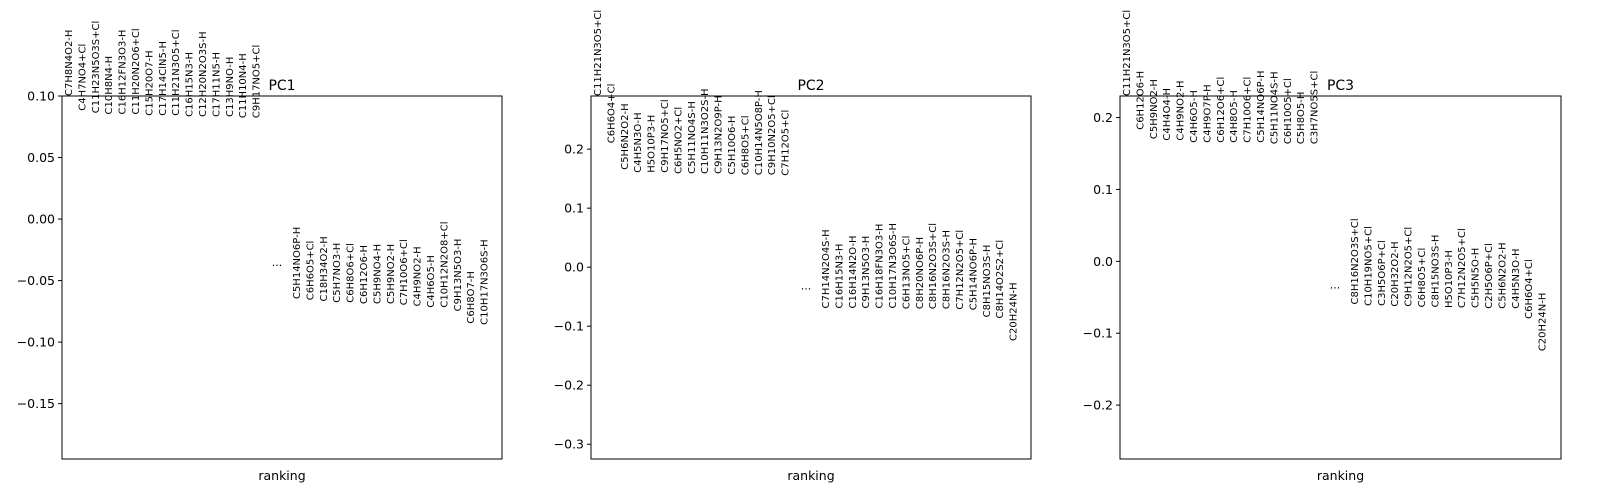  I want to click on y-tick-label: −0.15, so click(36, 403).